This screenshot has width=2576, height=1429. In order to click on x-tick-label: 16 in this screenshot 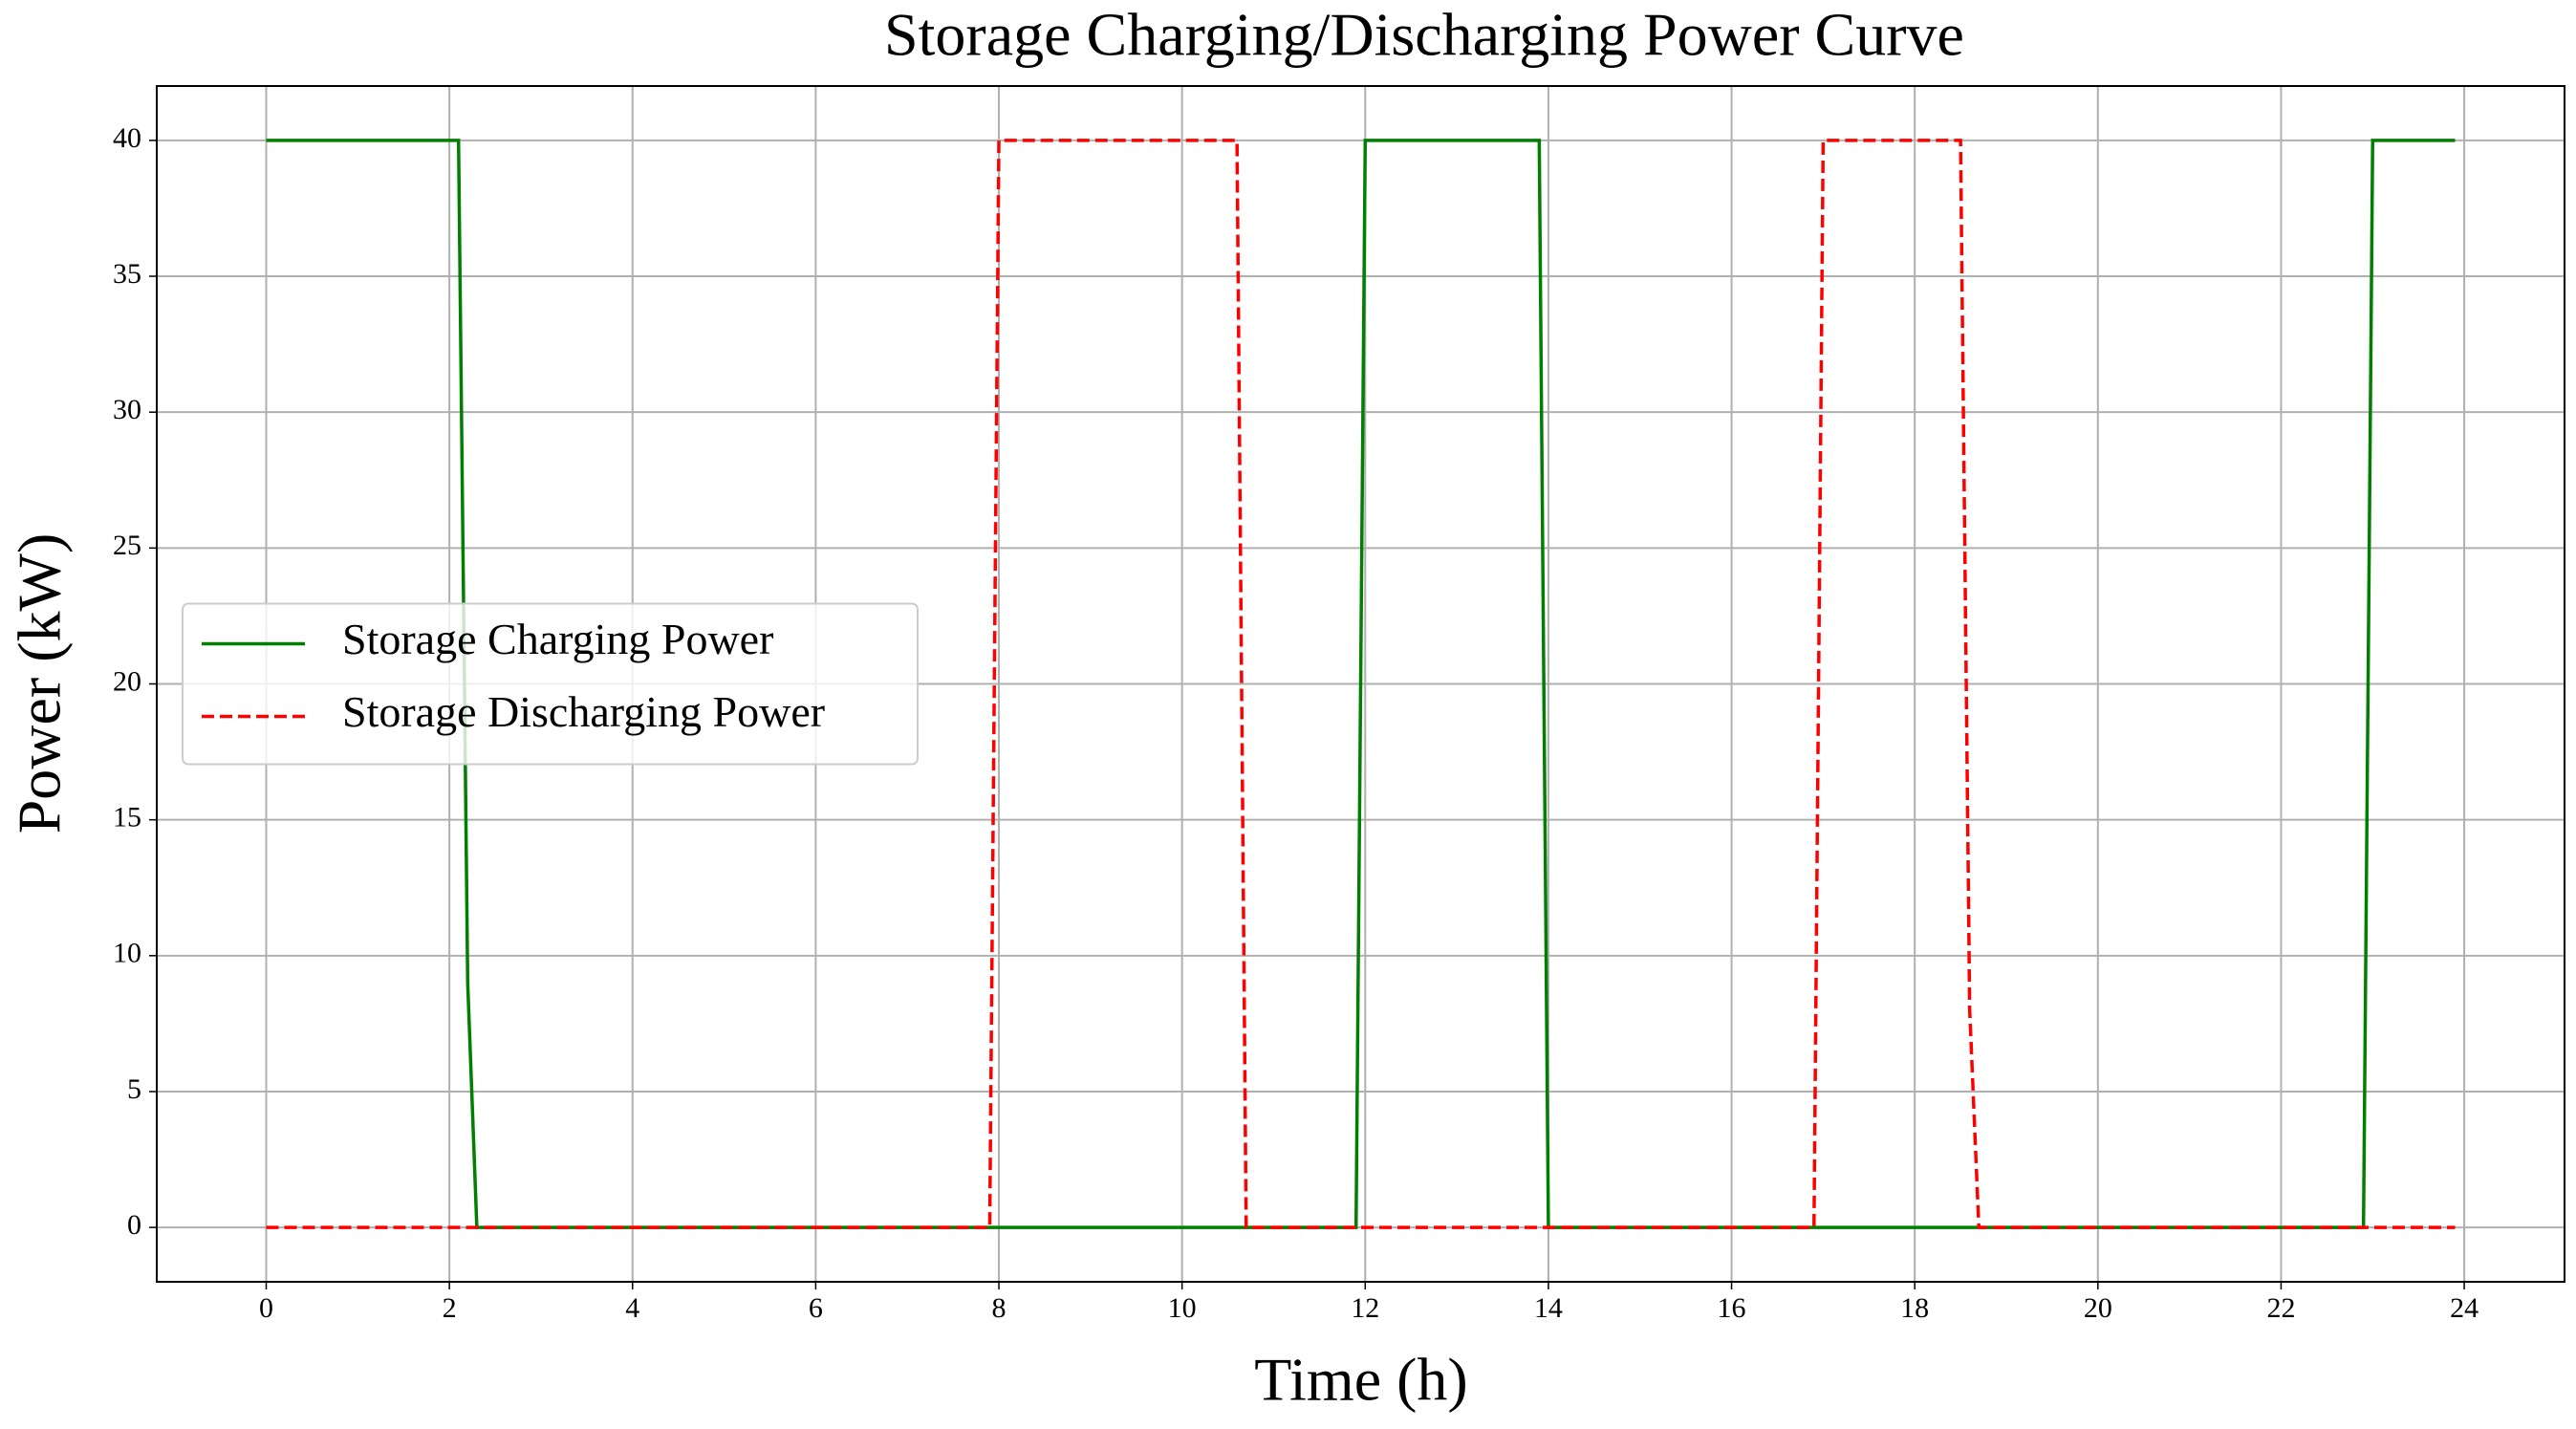, I will do `click(1732, 1308)`.